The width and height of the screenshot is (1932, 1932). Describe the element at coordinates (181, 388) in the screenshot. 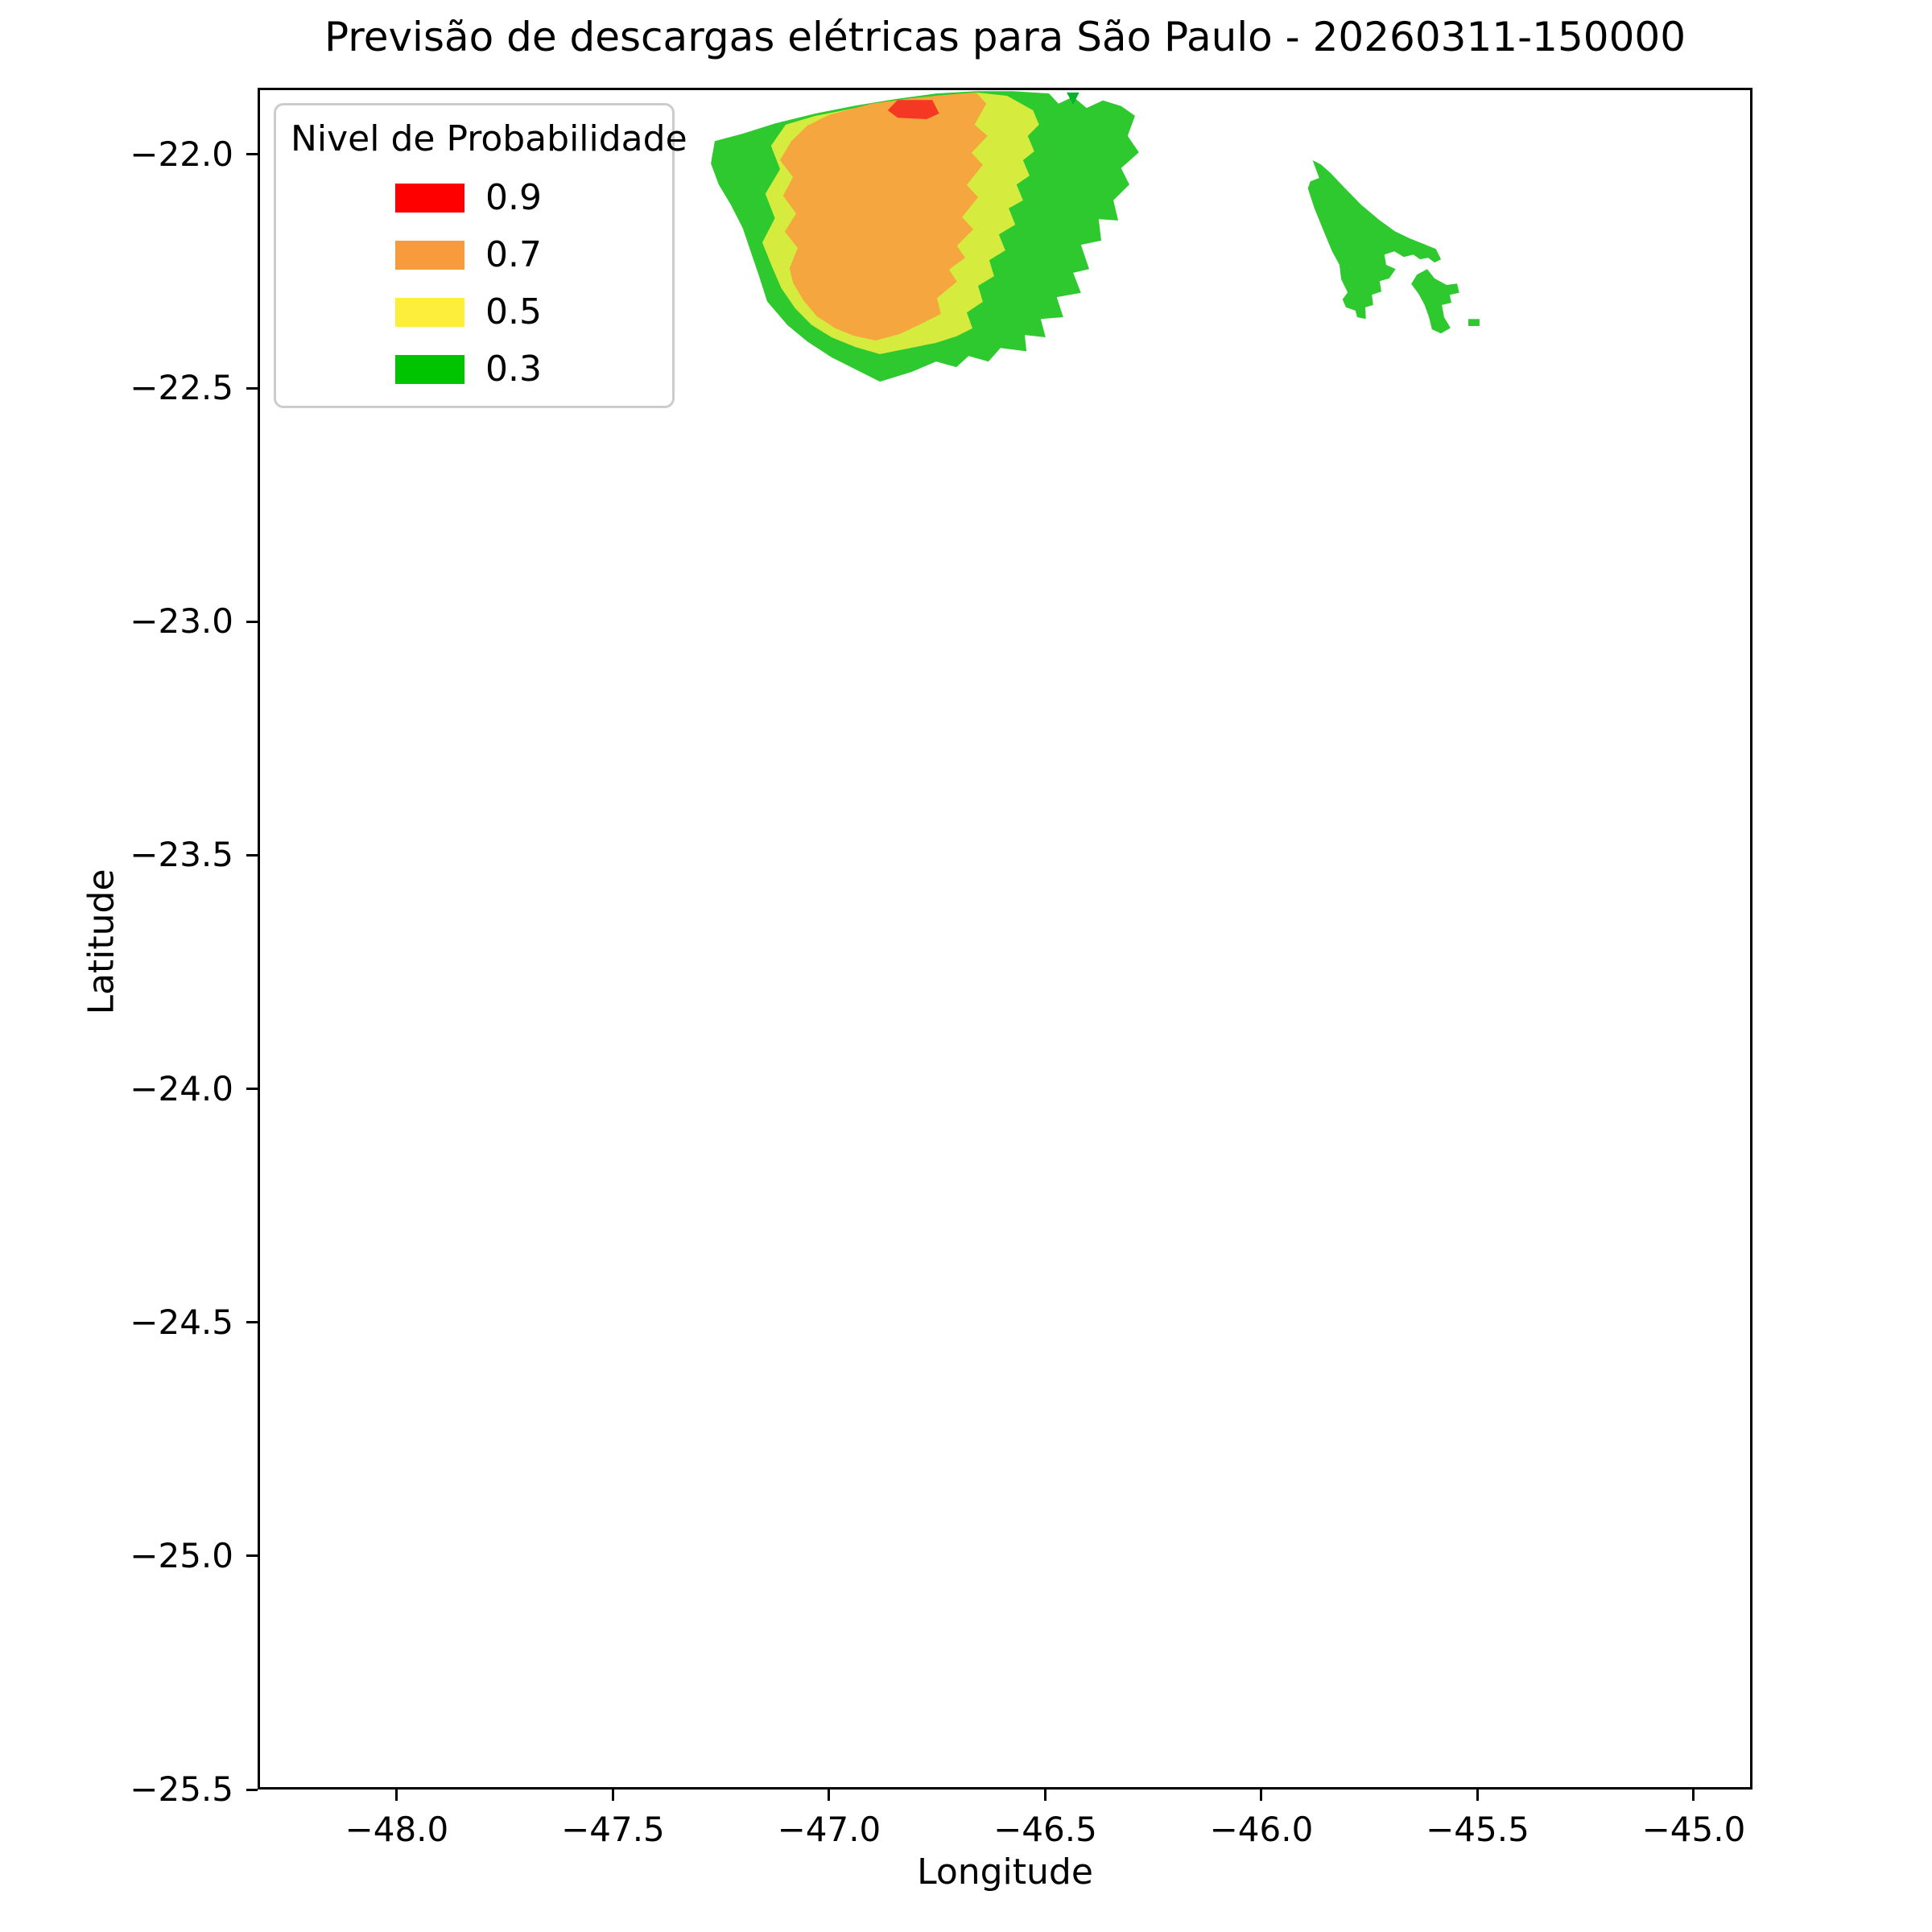

I see `y-tick-label: −22.5` at that location.